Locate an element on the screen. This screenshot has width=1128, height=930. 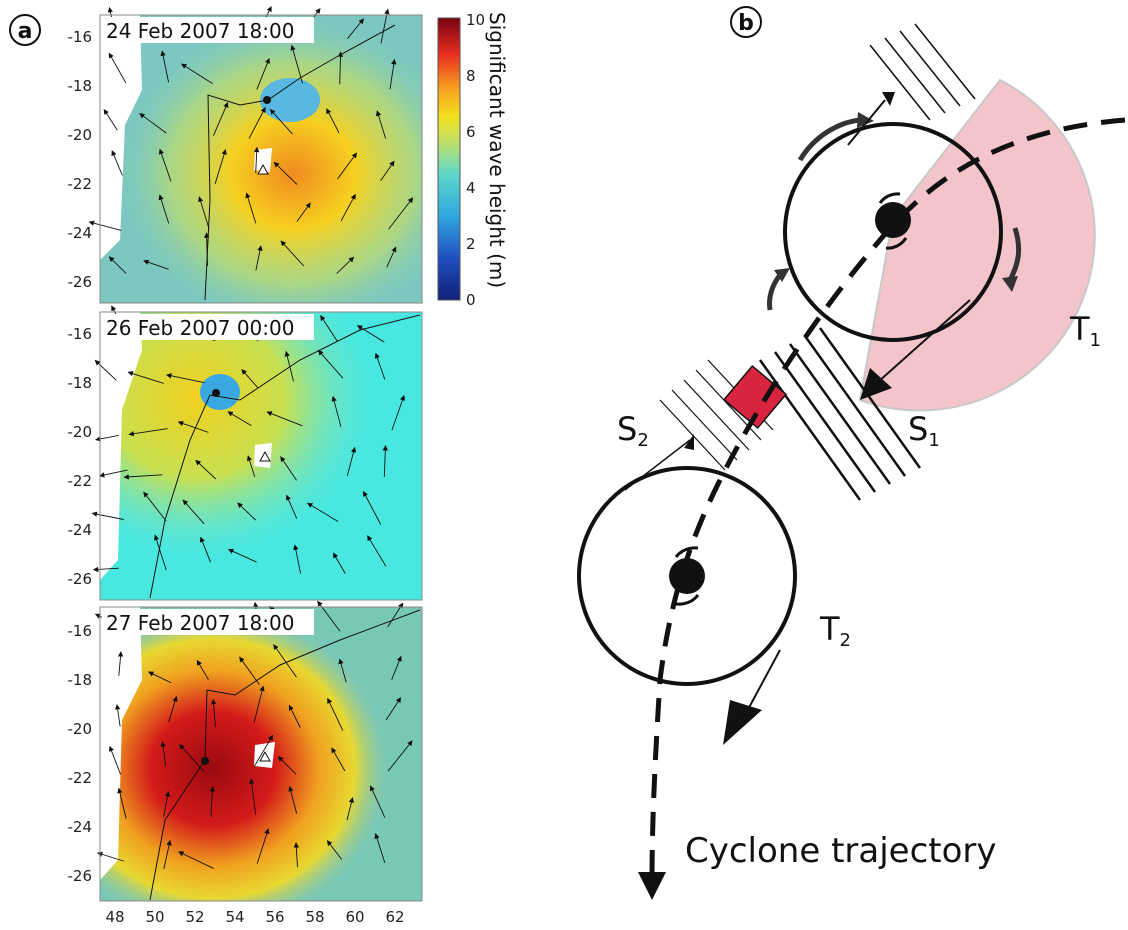
map-3: 27 Feb 2007 18:00 is located at coordinates (258, 751).